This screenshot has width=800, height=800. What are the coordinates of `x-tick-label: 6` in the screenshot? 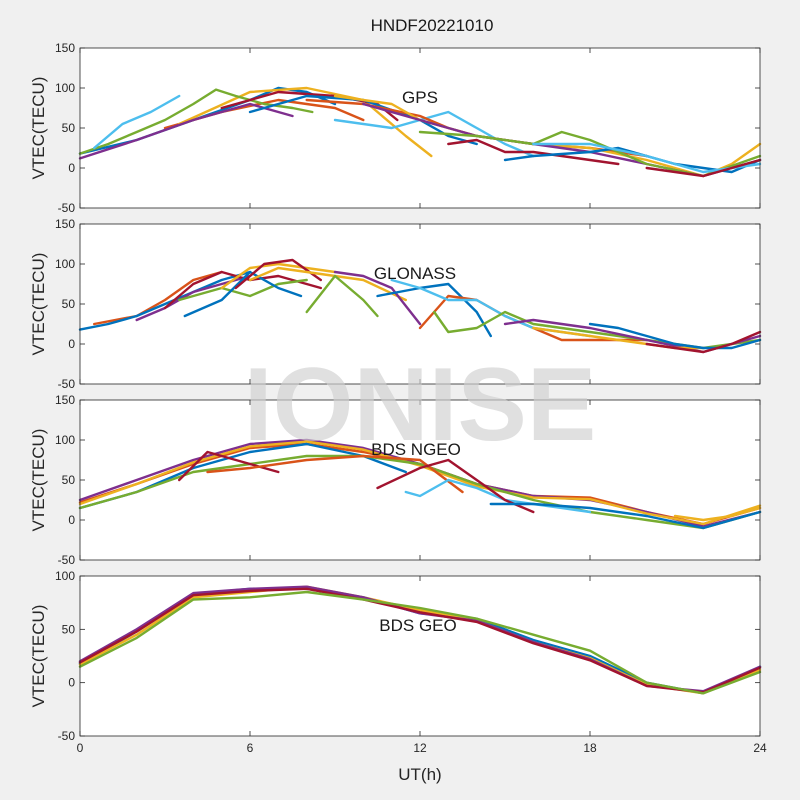 It's located at (250, 748).